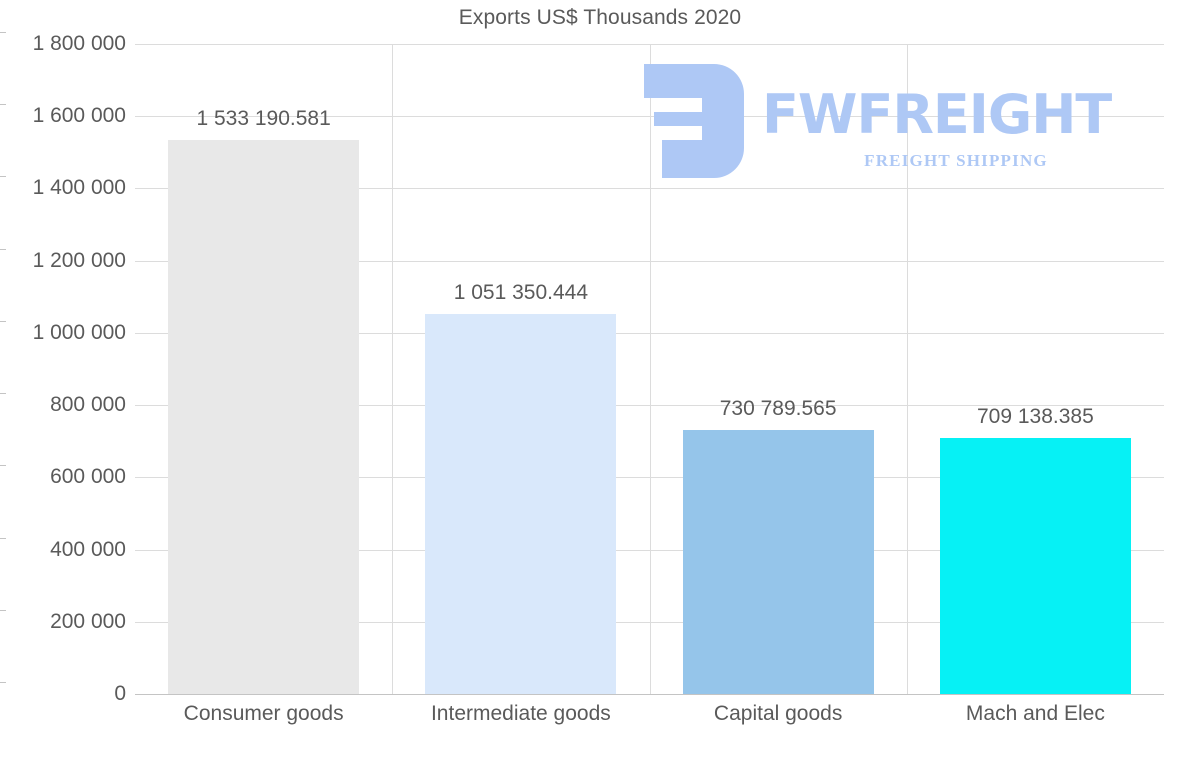 This screenshot has width=1200, height=763. What do you see at coordinates (1035, 416) in the screenshot?
I see `bar-value-label: 709 138.385` at bounding box center [1035, 416].